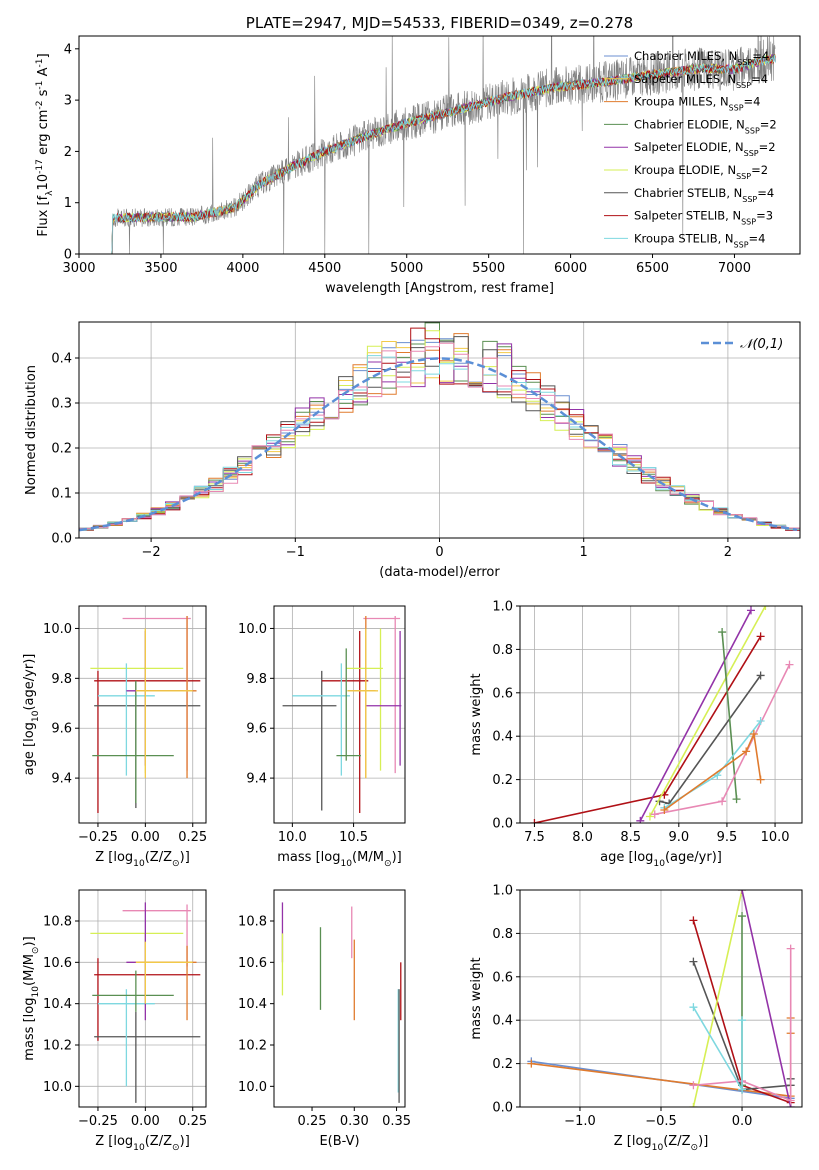 The height and width of the screenshot is (1170, 819). What do you see at coordinates (68, 255) in the screenshot?
I see `y-tick-label: 0` at bounding box center [68, 255].